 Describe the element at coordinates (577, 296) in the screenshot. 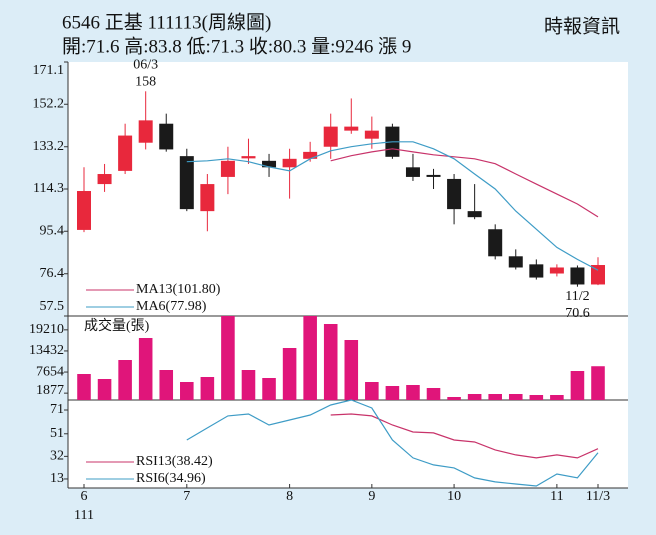

I see `annotation: 11/2` at that location.